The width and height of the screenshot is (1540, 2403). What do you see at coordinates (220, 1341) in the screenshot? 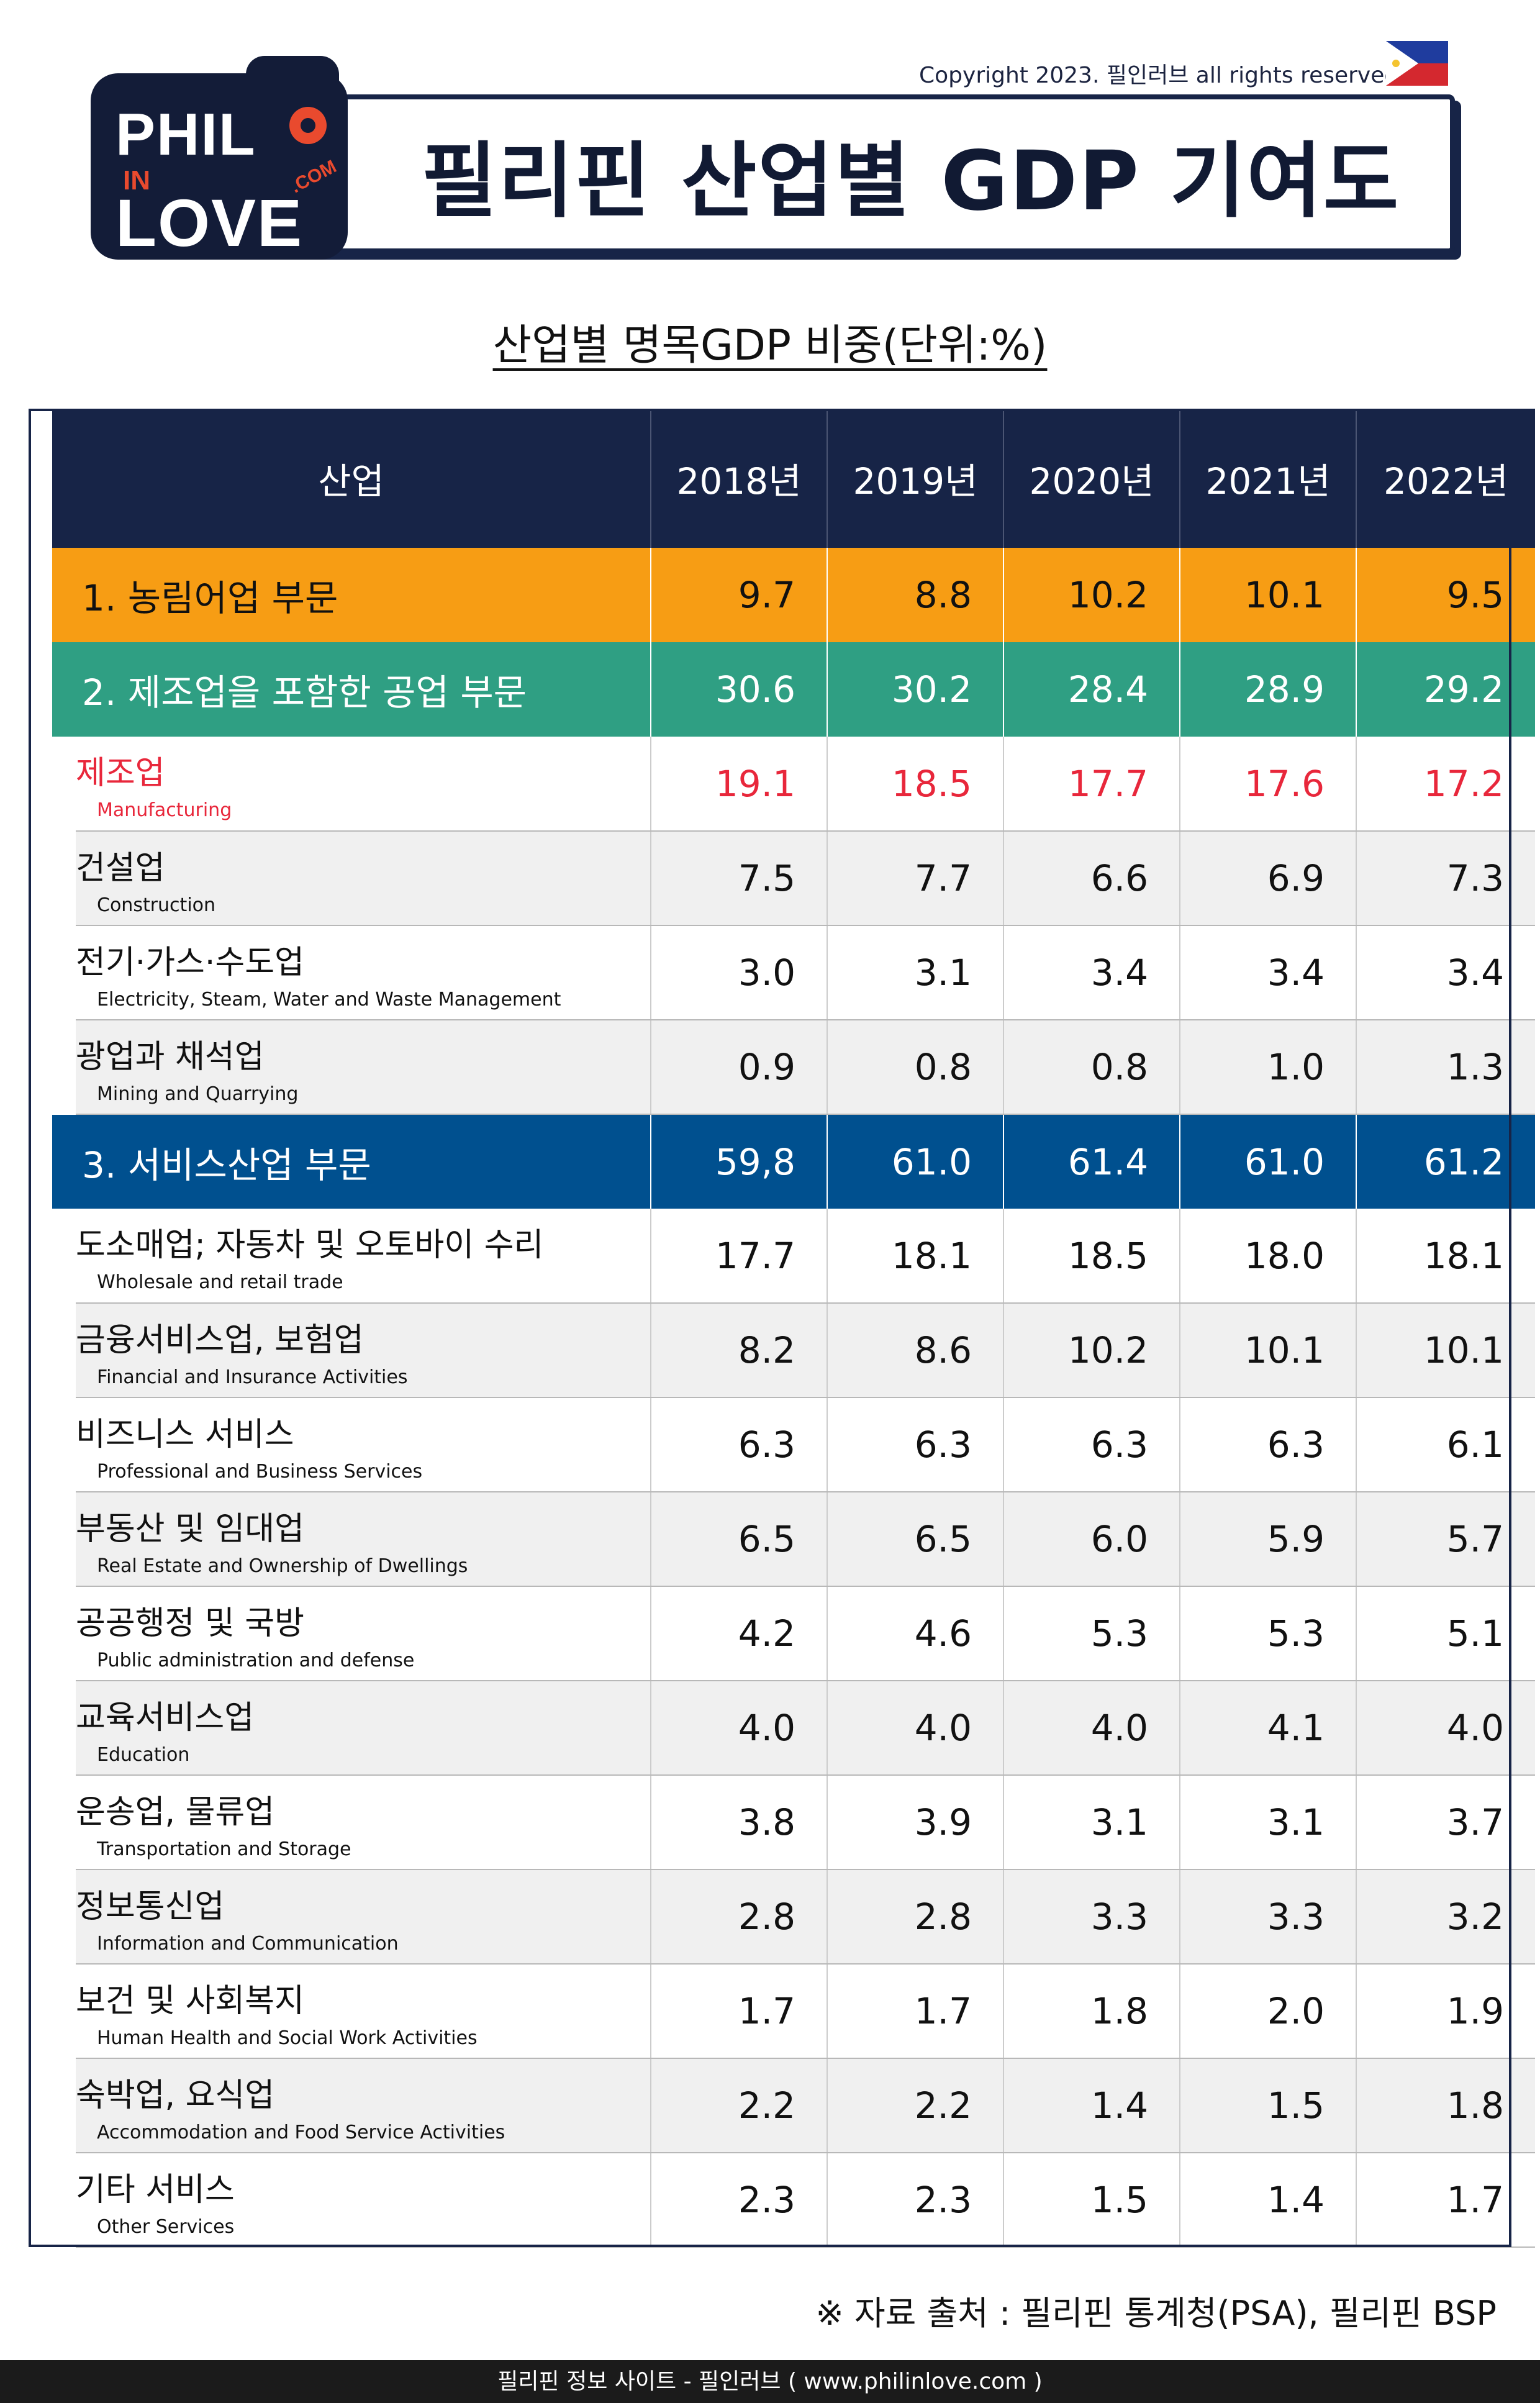
I see `industry-name-ko: 금융서비스업, 보험업` at bounding box center [220, 1341].